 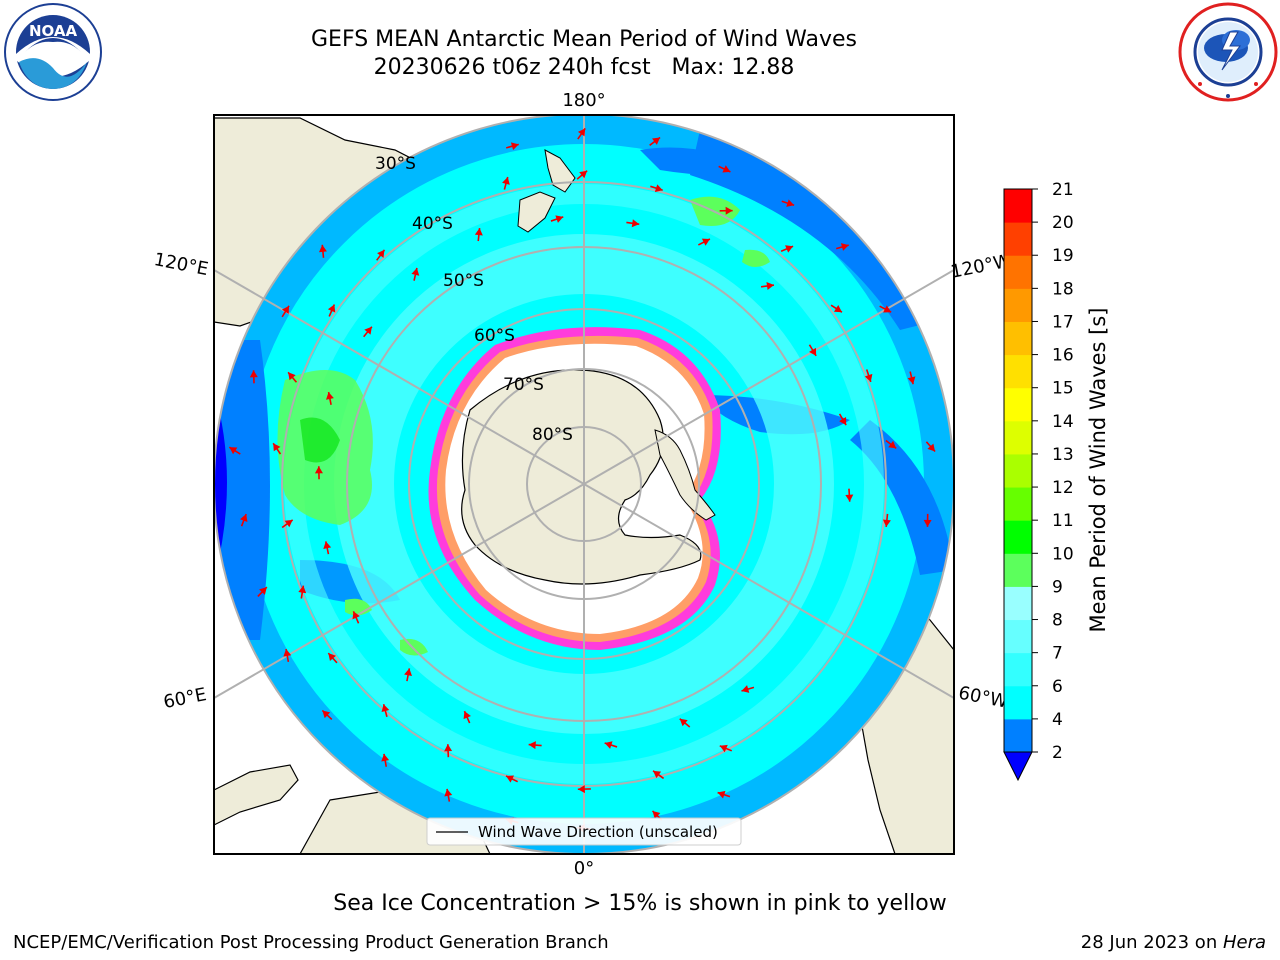 What do you see at coordinates (1063, 422) in the screenshot?
I see `colorbar-tick-label: 14` at bounding box center [1063, 422].